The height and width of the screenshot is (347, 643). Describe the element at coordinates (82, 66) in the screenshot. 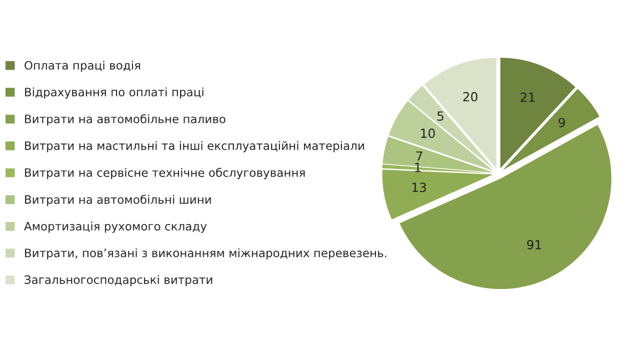

I see `legend-label: Оплата праці водія` at that location.